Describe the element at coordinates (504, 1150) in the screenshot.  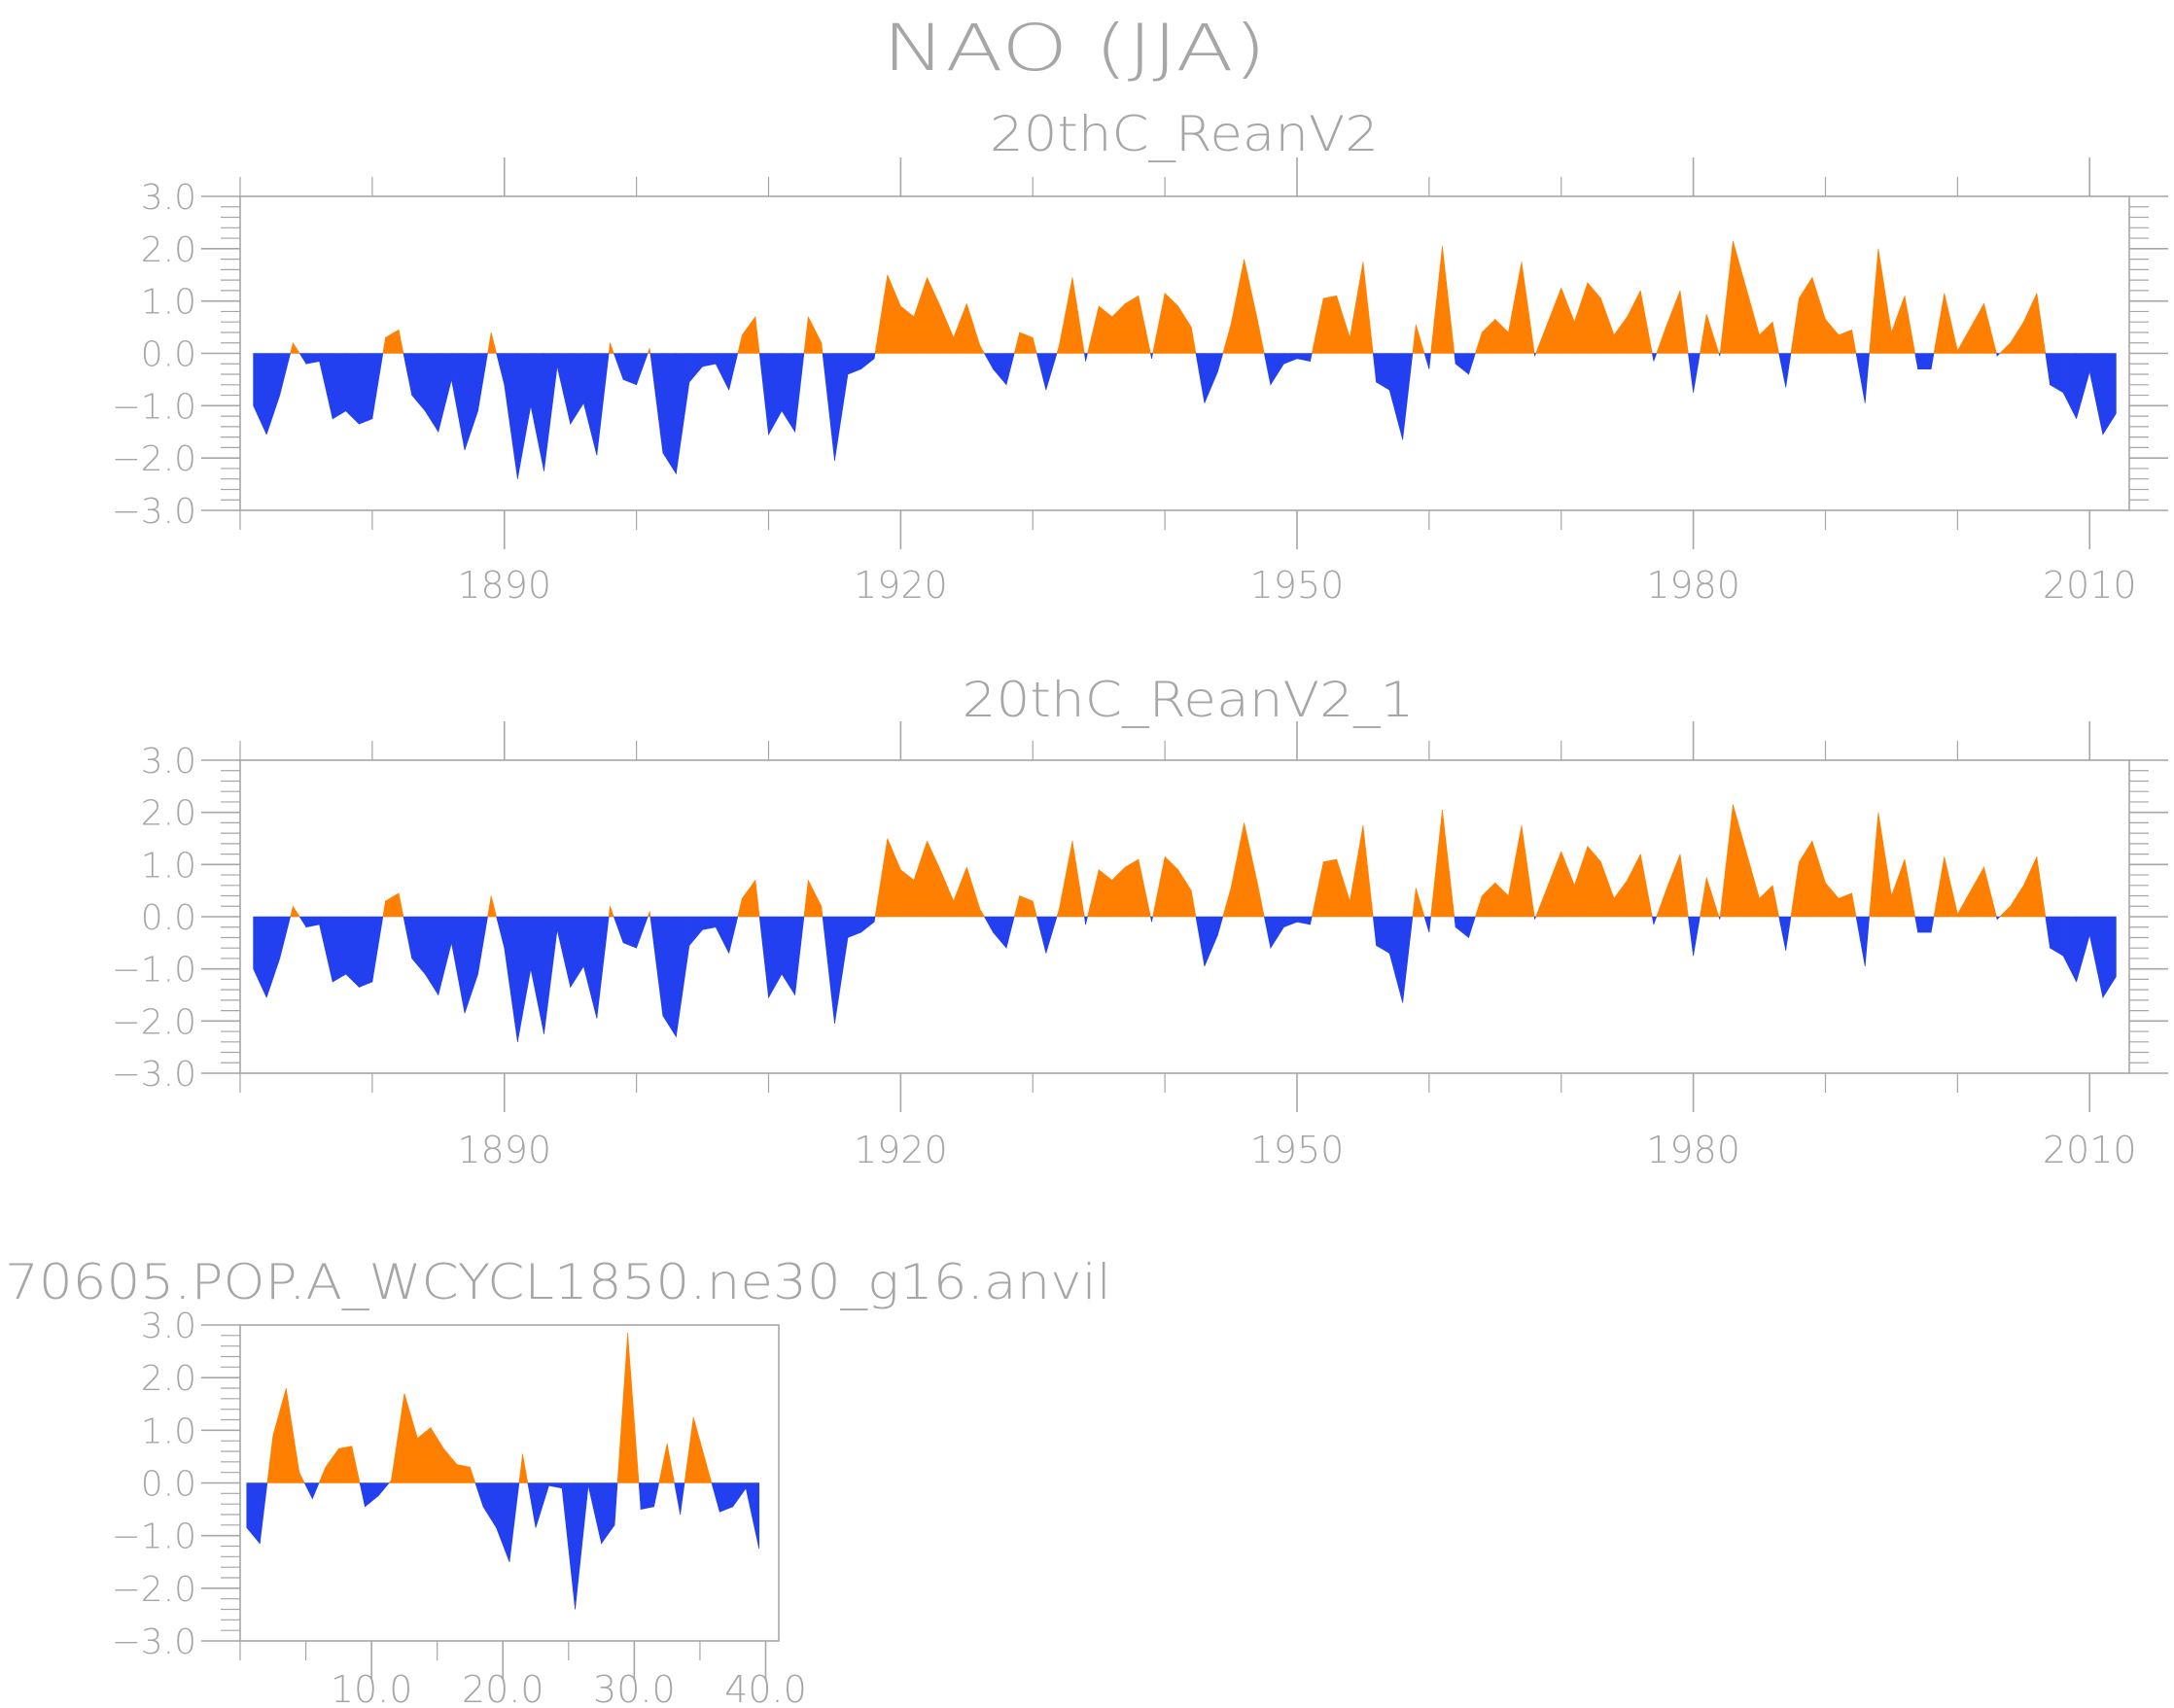
I see `x-tick-label: 1890` at that location.